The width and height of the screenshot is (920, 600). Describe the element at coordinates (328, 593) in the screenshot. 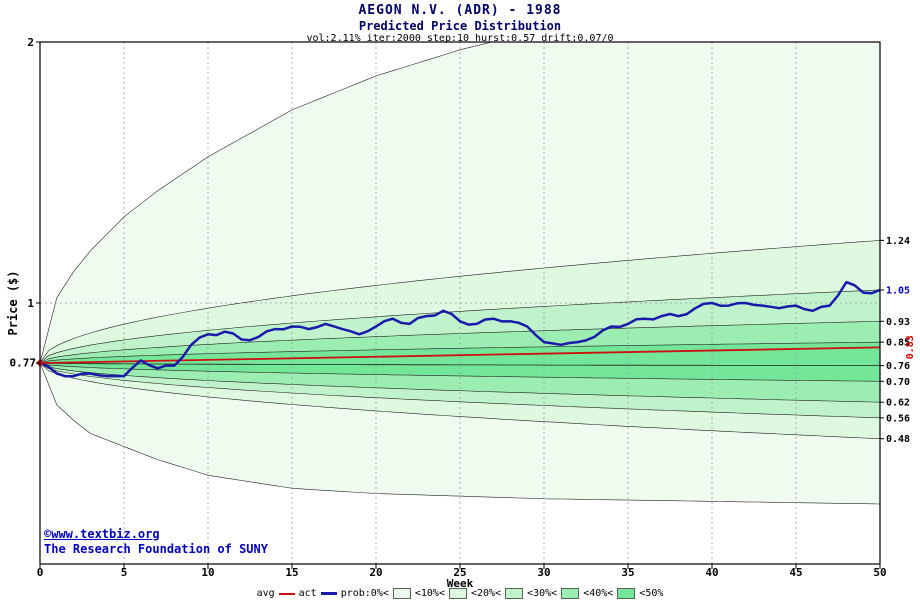

I see `legend-act-line` at that location.